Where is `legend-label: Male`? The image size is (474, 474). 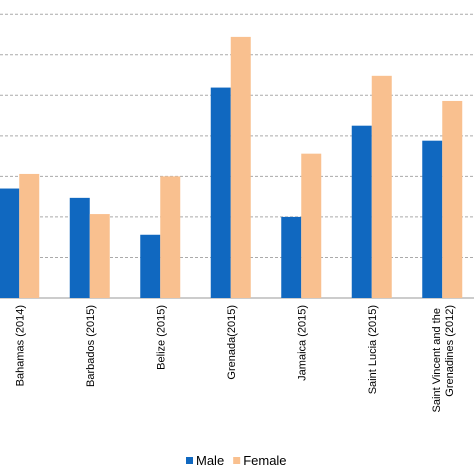
legend-label: Male is located at coordinates (210, 460).